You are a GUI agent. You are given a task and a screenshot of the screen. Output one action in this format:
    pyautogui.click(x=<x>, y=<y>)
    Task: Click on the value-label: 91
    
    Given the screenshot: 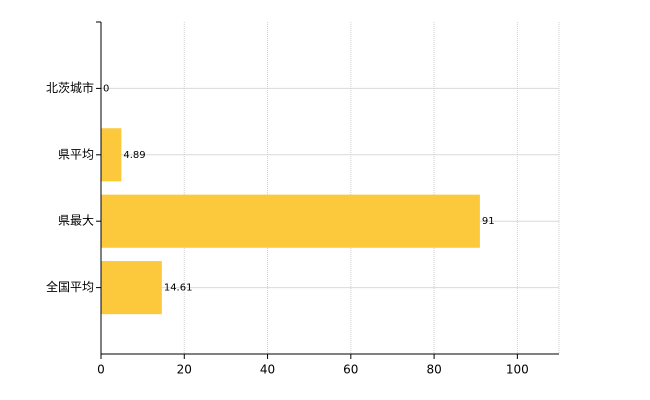 What is the action you would take?
    pyautogui.click(x=488, y=221)
    